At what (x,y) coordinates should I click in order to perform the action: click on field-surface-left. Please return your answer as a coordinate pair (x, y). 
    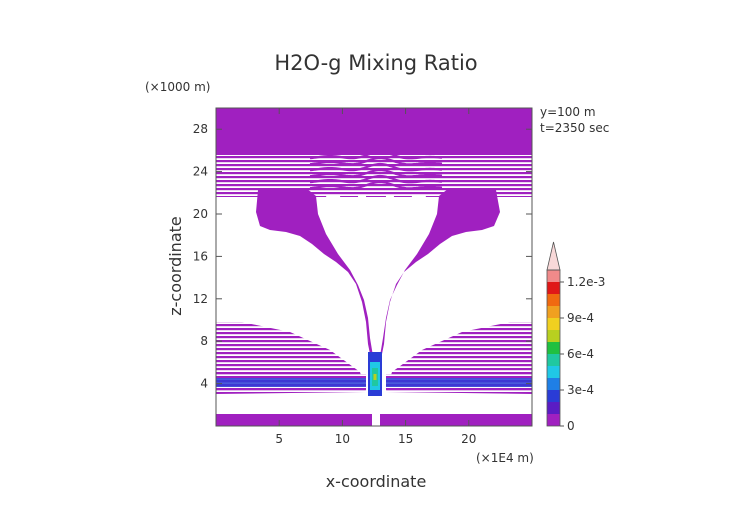
    Looking at the image, I should click on (294, 420).